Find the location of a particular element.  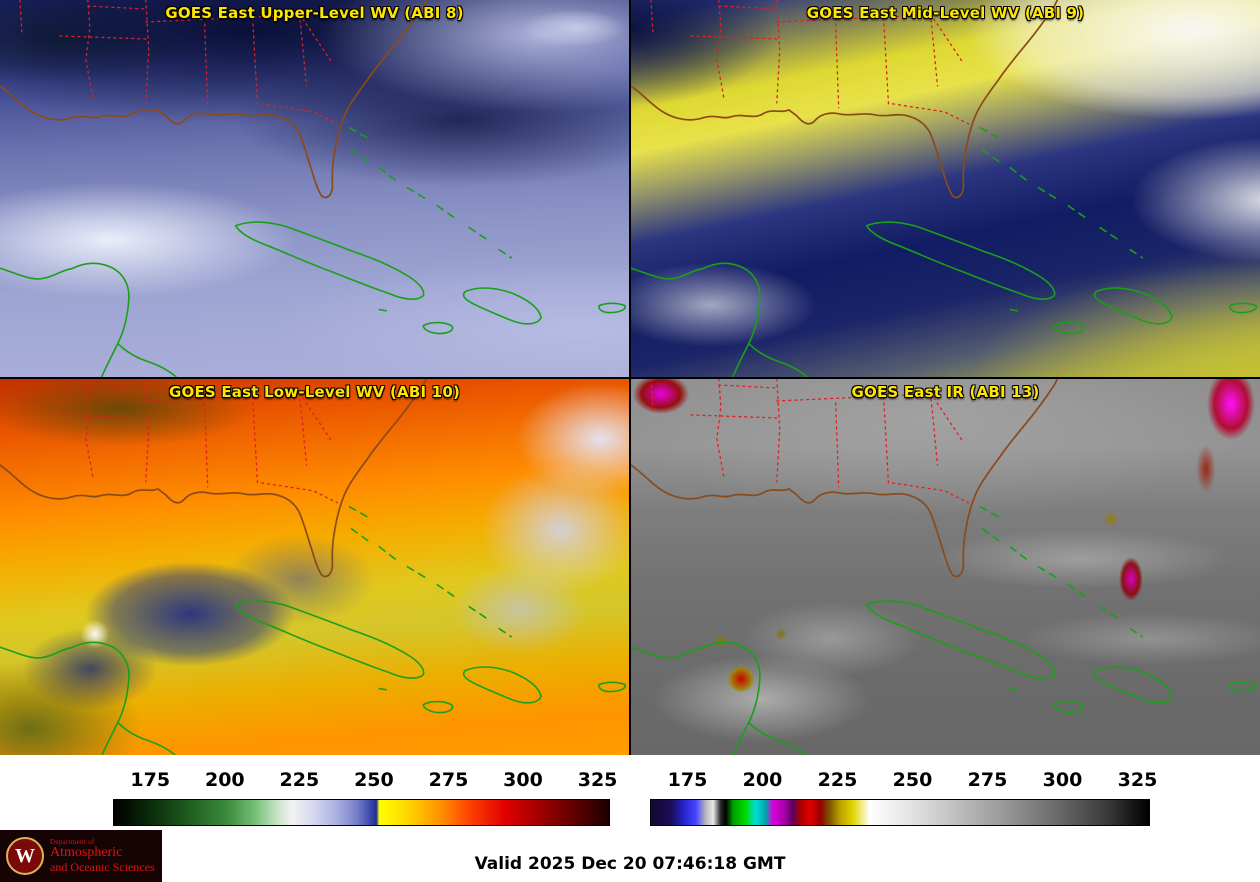

panel-title: GOES East IR (ABI 13) is located at coordinates (945, 391).